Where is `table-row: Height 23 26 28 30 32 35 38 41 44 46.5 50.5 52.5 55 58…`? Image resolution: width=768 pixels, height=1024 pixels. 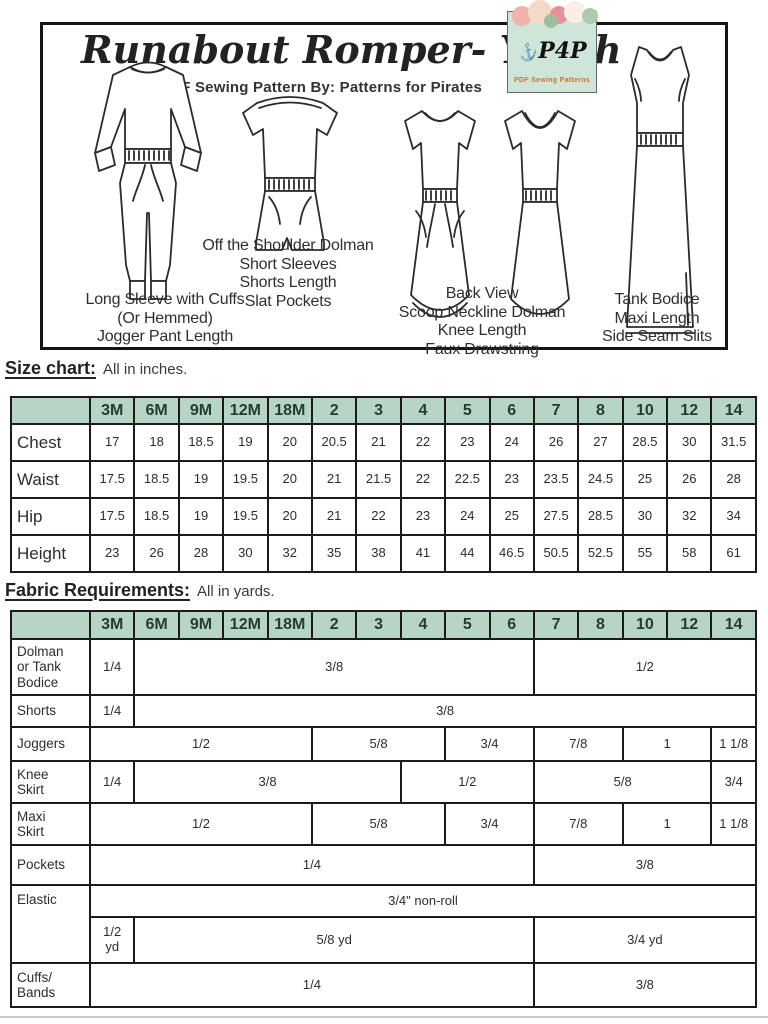
table-row: Height 23 26 28 30 32 35 38 41 44 46.5 50.5 52.5 55 58… is located at coordinates (383, 553).